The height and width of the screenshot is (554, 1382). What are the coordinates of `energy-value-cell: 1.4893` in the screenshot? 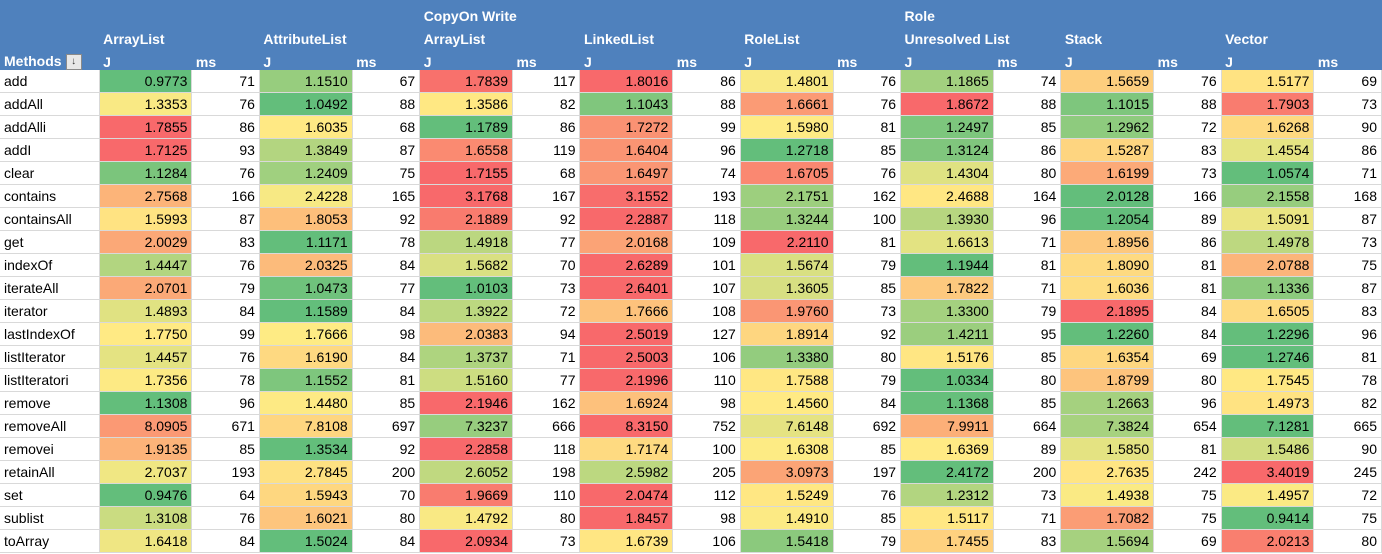 It's located at (146, 311).